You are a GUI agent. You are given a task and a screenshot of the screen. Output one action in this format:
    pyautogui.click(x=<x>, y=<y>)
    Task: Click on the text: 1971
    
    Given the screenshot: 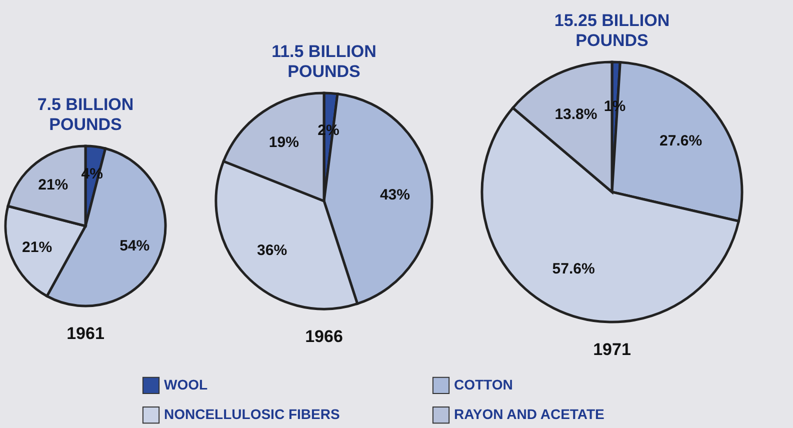 What is the action you would take?
    pyautogui.click(x=612, y=349)
    